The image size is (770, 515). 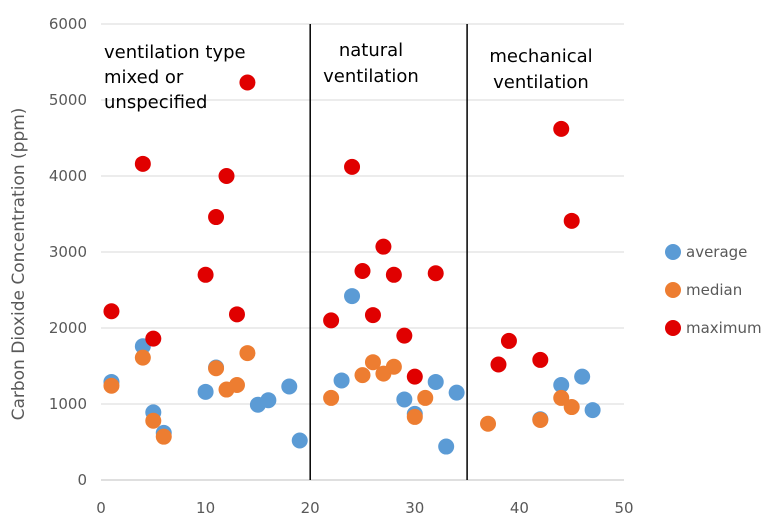 I want to click on x-tick-label: 20, so click(x=310, y=507).